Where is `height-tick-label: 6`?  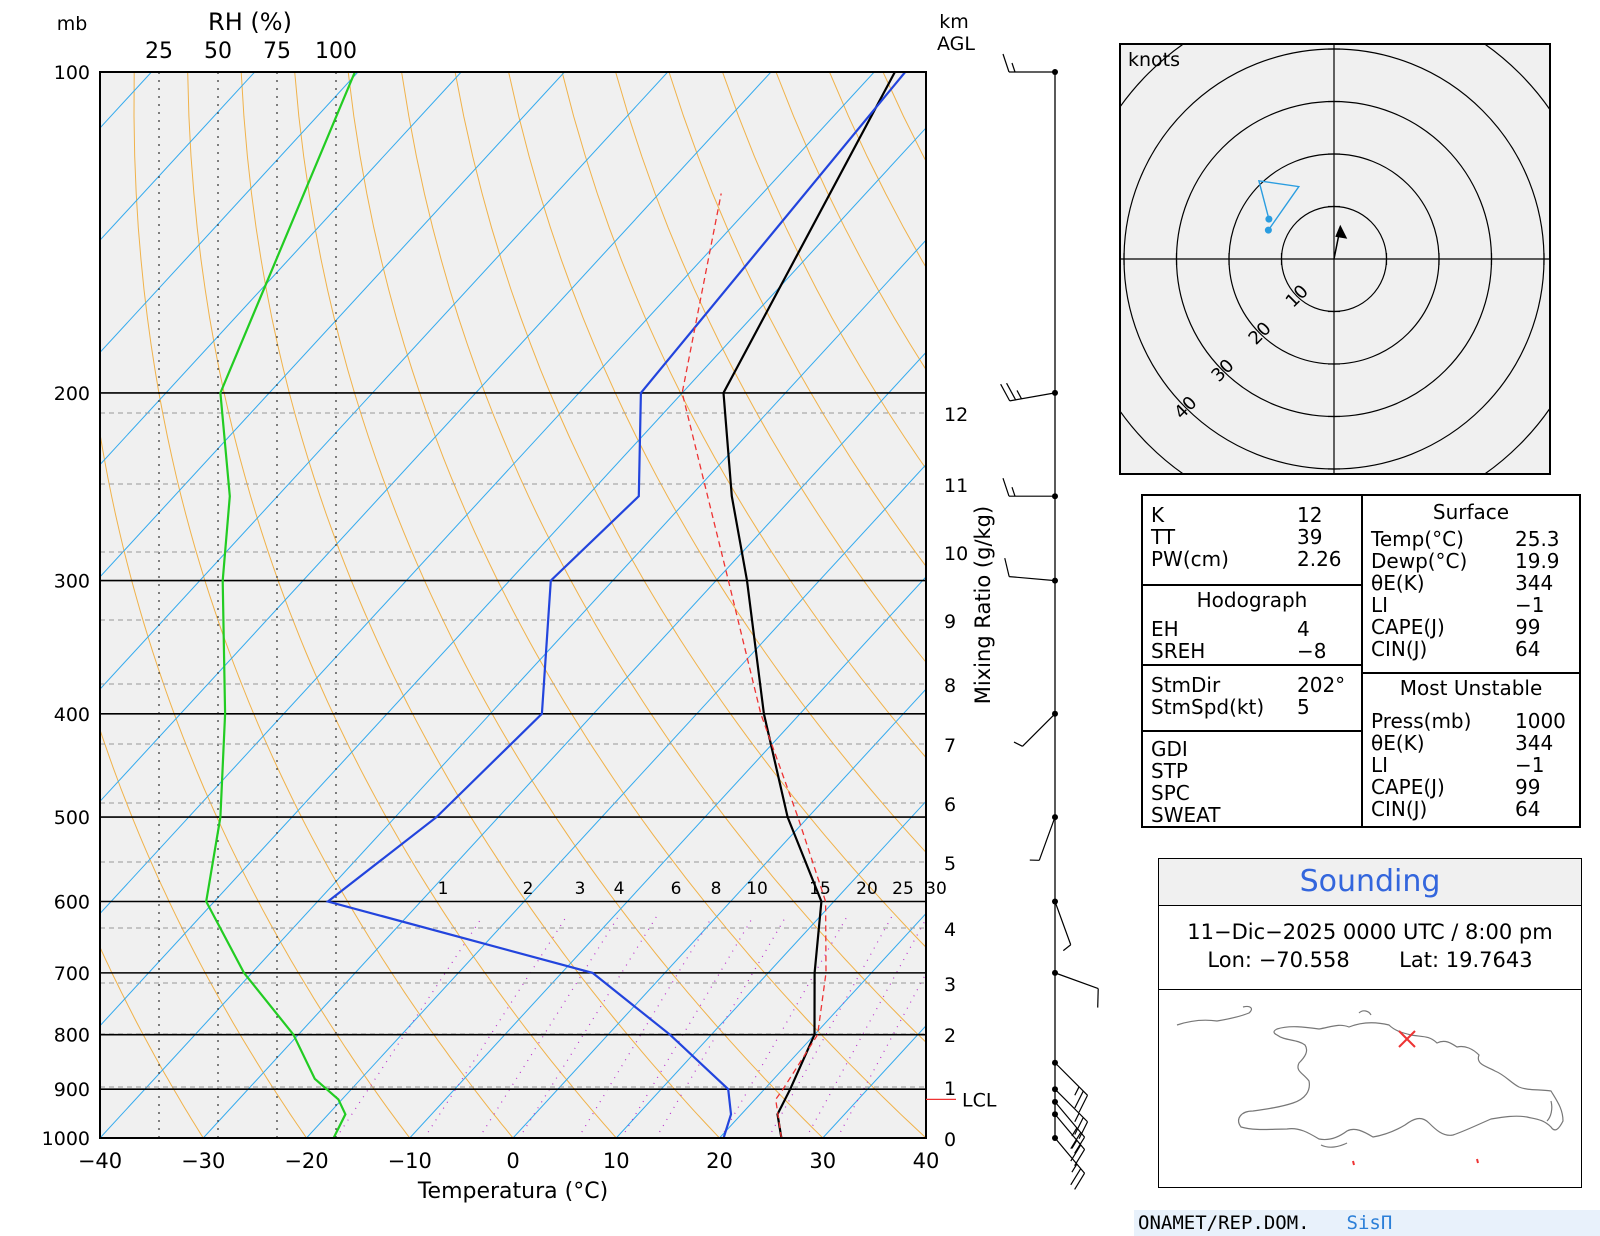 height-tick-label: 6 is located at coordinates (950, 805).